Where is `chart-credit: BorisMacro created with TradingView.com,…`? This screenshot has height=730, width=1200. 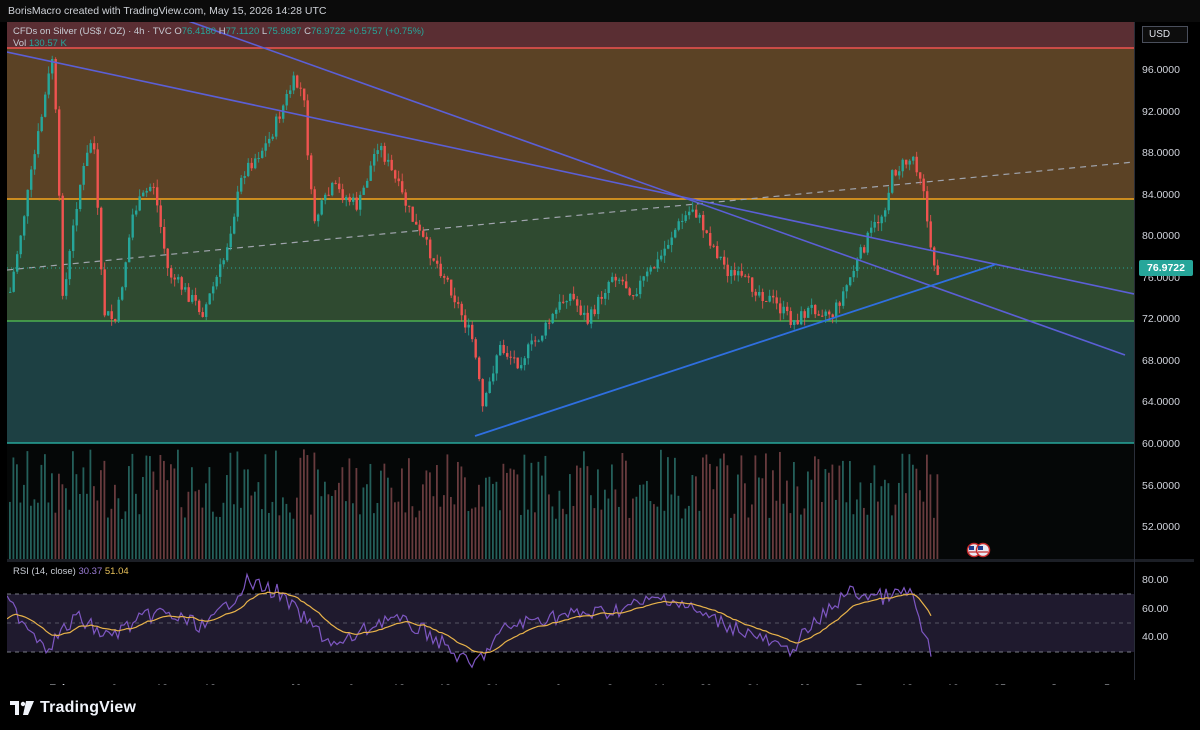
chart-credit: BorisMacro created with TradingView.com,… is located at coordinates (167, 11).